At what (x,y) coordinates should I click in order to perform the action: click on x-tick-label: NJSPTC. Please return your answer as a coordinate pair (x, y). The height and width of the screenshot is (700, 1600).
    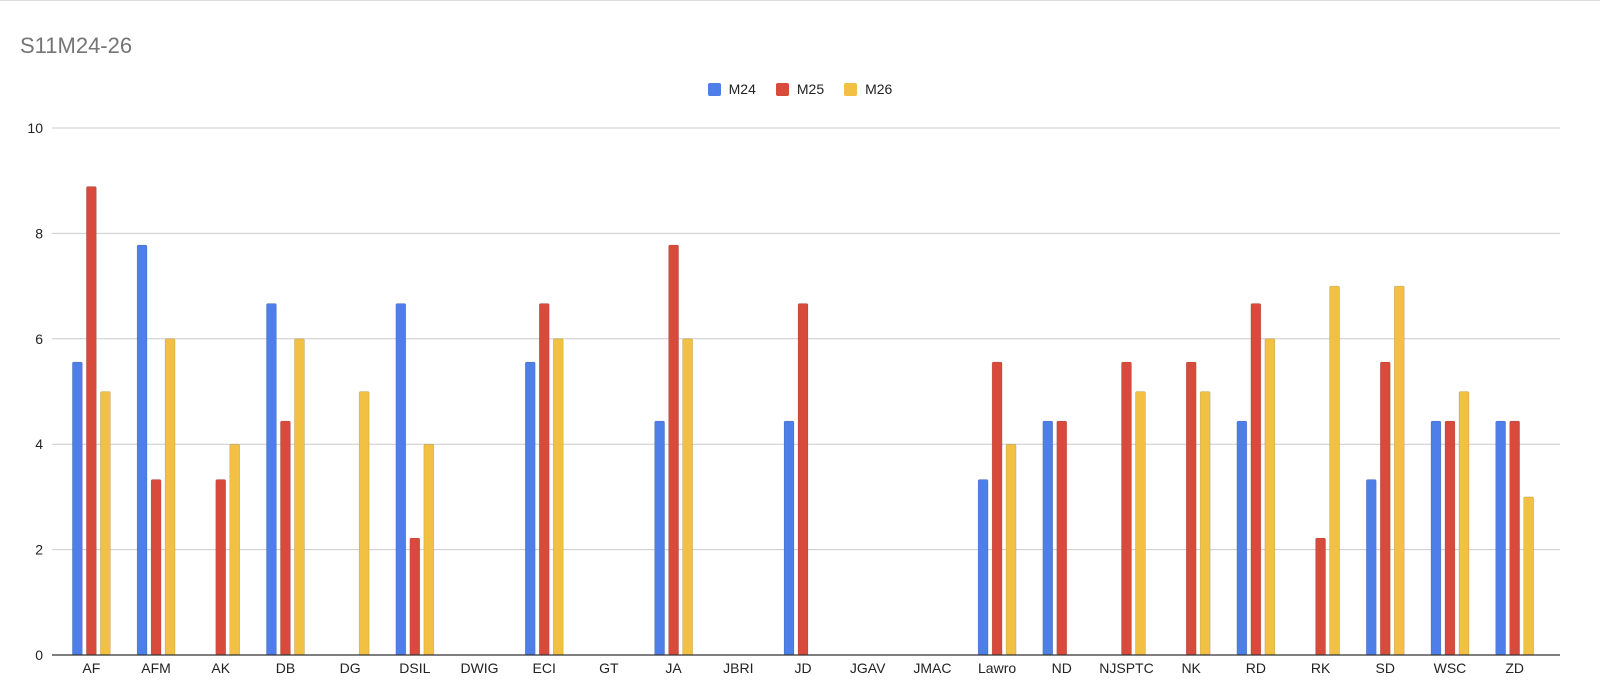
    Looking at the image, I should click on (1126, 668).